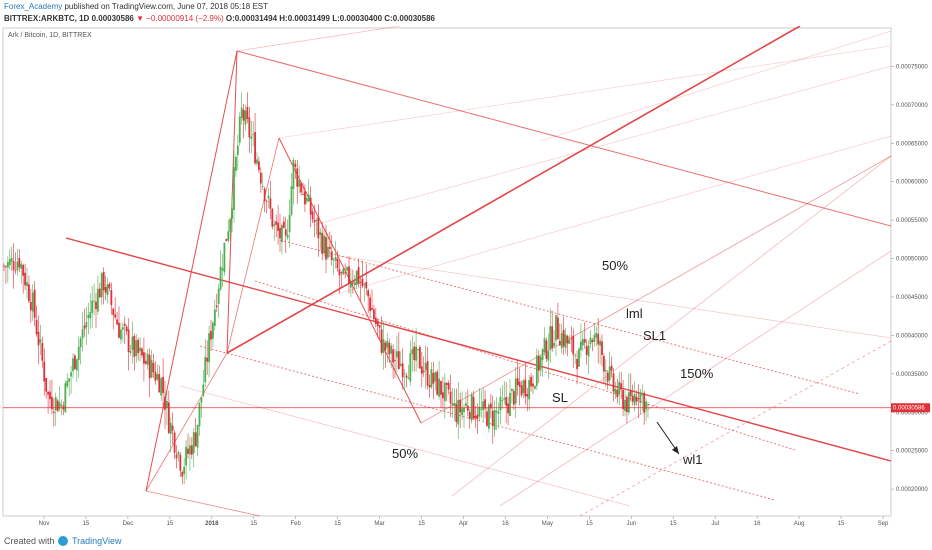 This screenshot has height=550, width=932. What do you see at coordinates (97, 541) in the screenshot?
I see `tradingview-brand-link: TradingView` at bounding box center [97, 541].